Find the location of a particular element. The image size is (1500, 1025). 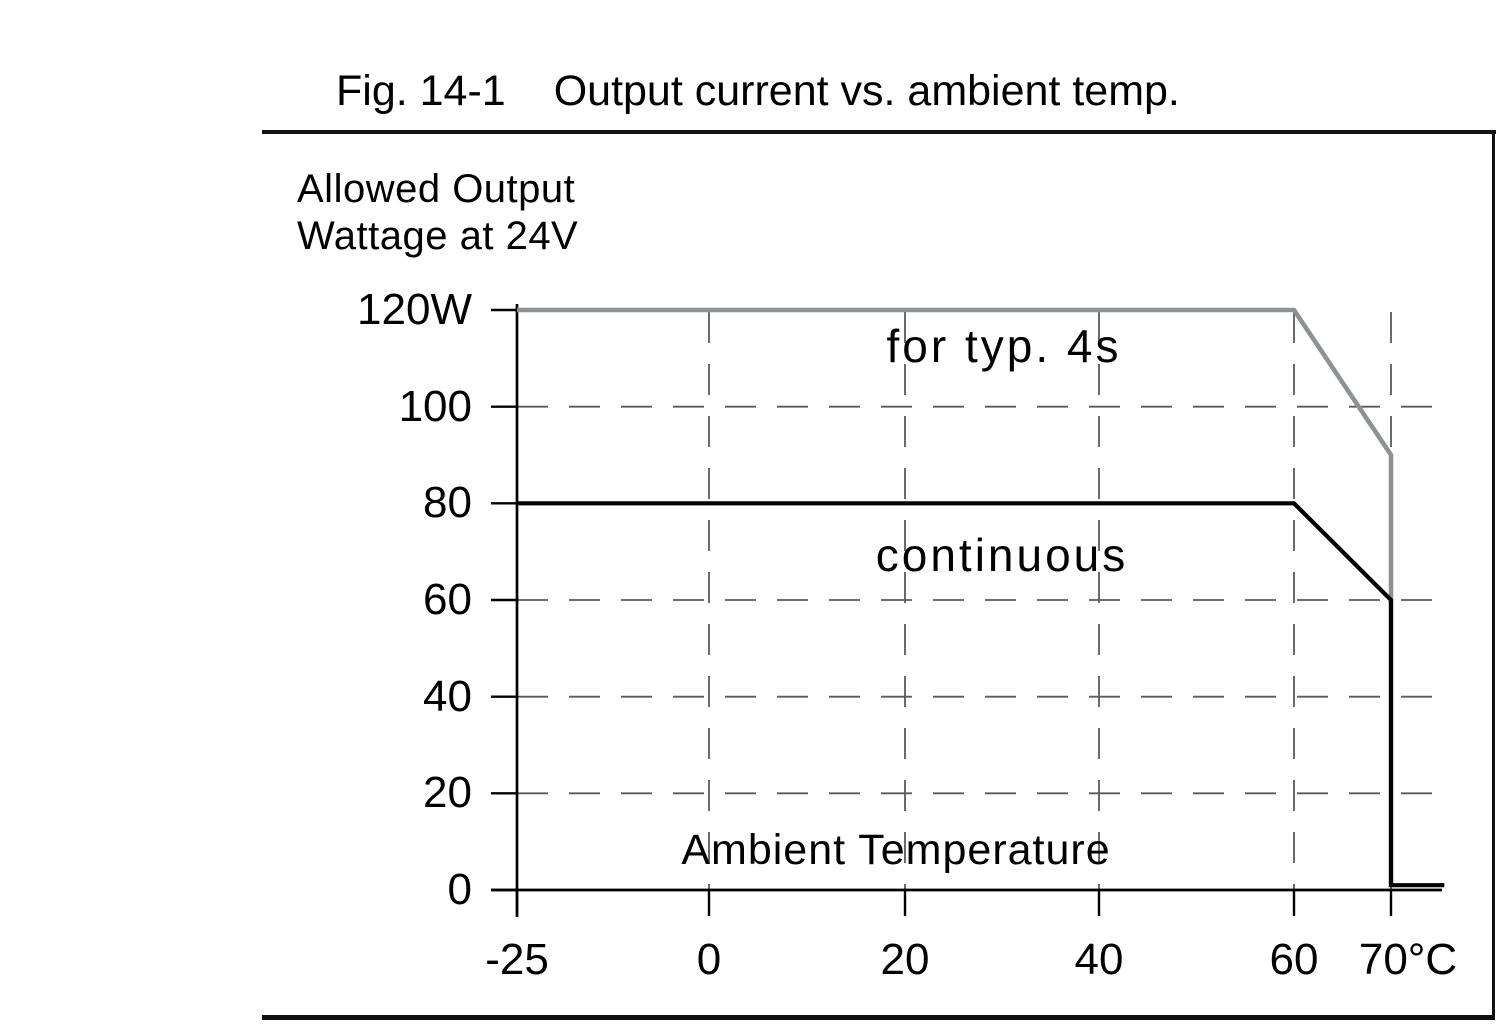

x-tick-label: 70°C is located at coordinates (1408, 959).